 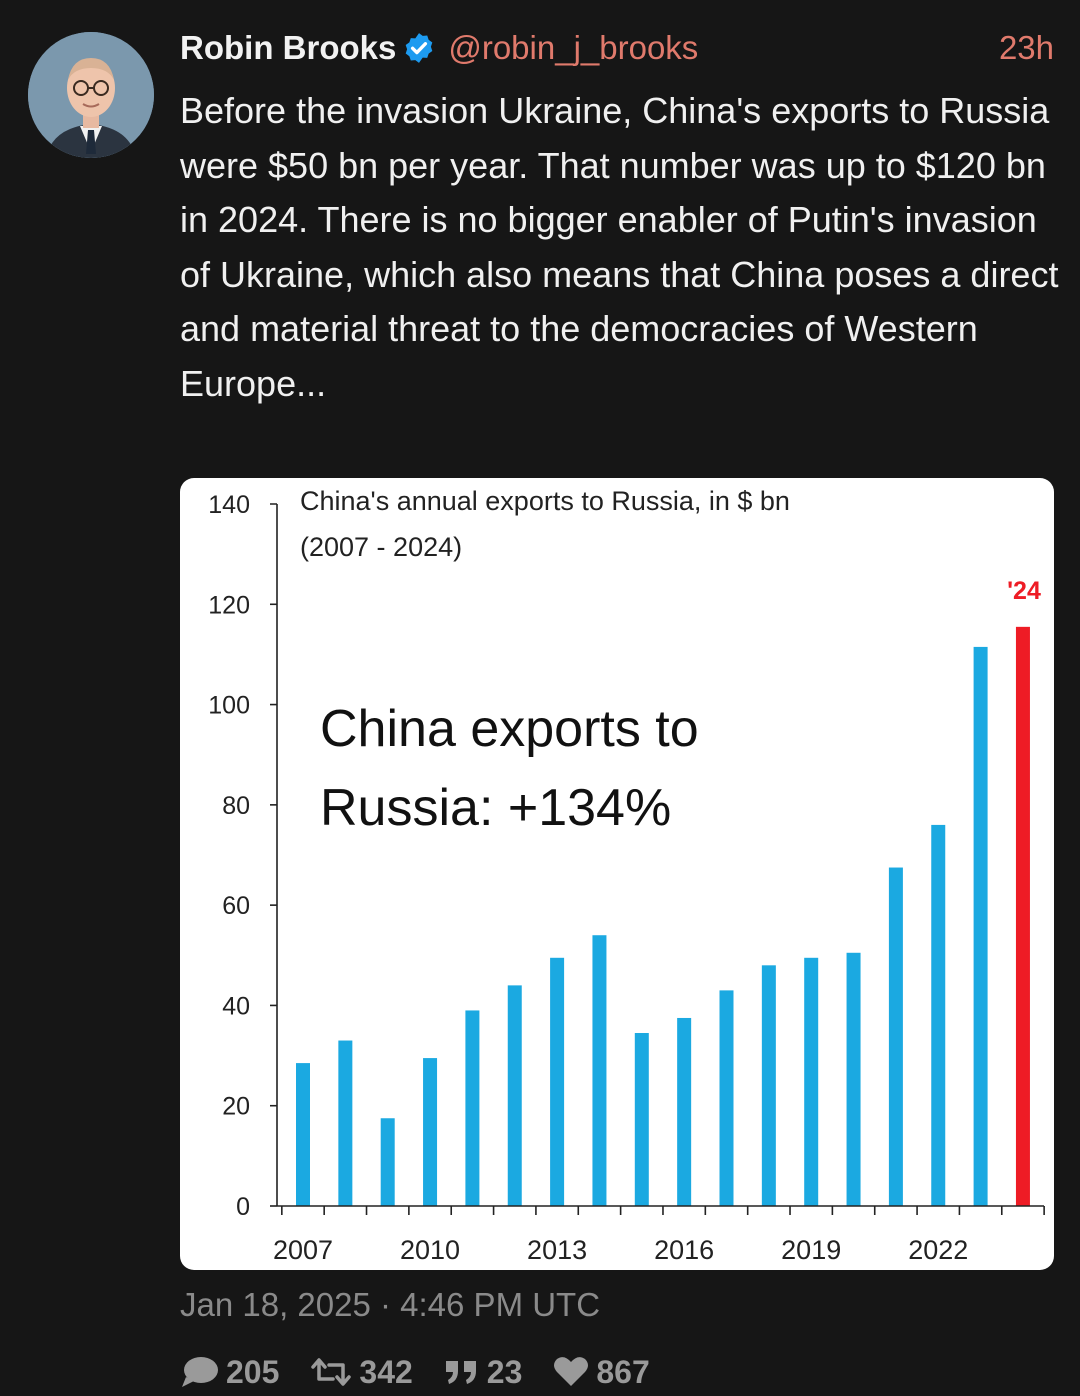 I want to click on heart-icon, so click(x=571, y=1372).